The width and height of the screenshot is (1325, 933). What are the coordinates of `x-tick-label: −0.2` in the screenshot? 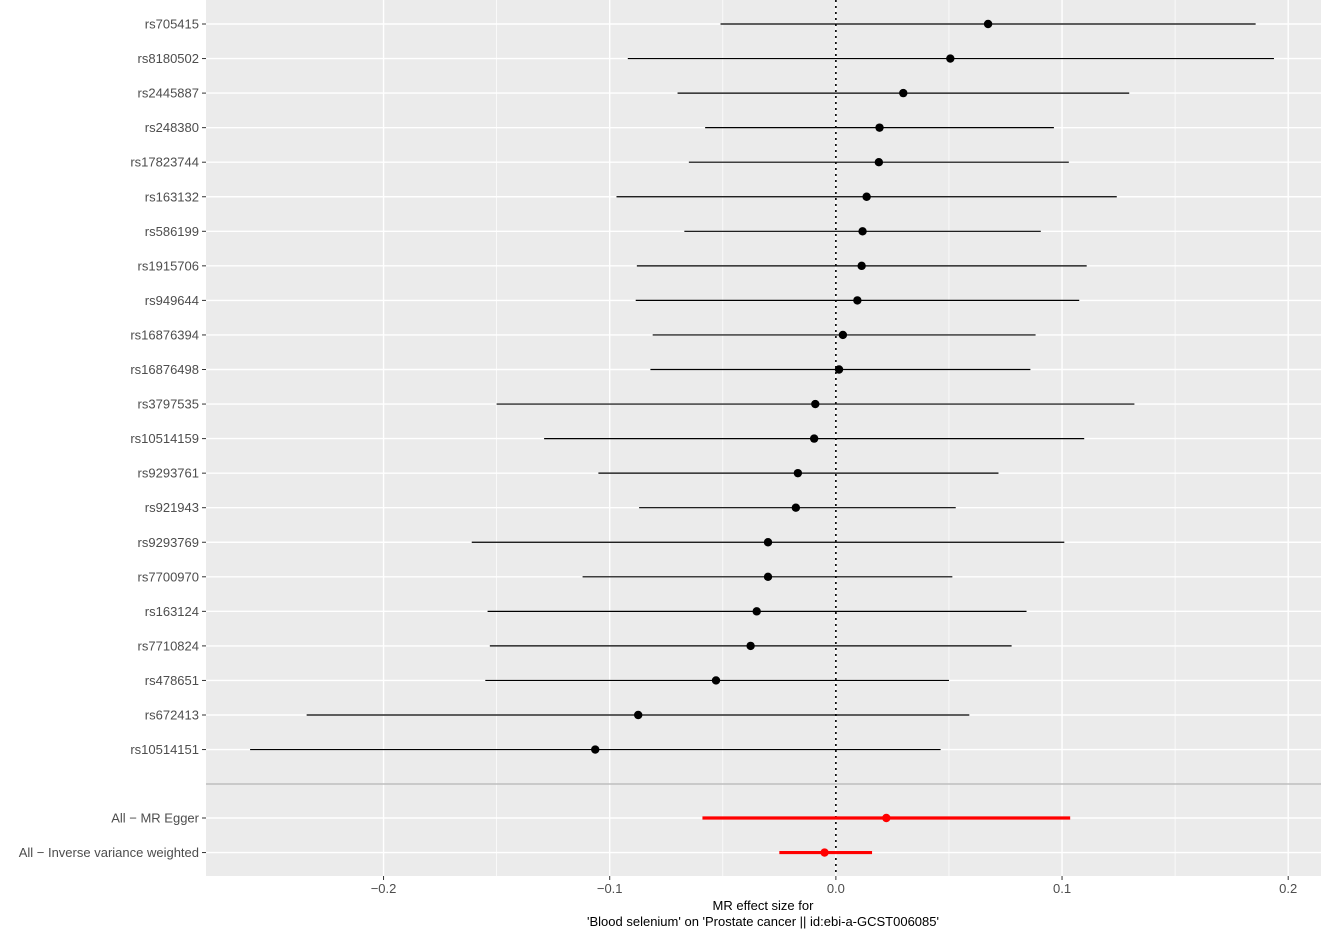 It's located at (384, 888).